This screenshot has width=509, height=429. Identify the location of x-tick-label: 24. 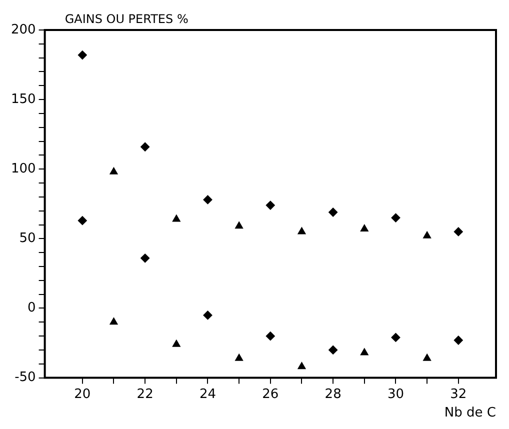
(207, 394).